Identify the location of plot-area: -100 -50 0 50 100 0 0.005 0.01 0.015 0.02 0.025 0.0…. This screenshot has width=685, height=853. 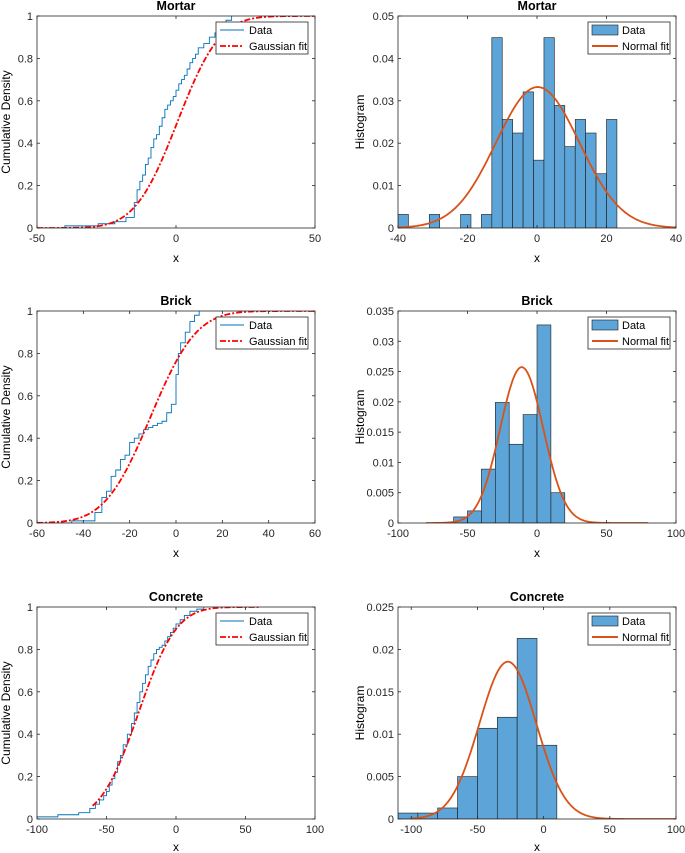
(525, 423).